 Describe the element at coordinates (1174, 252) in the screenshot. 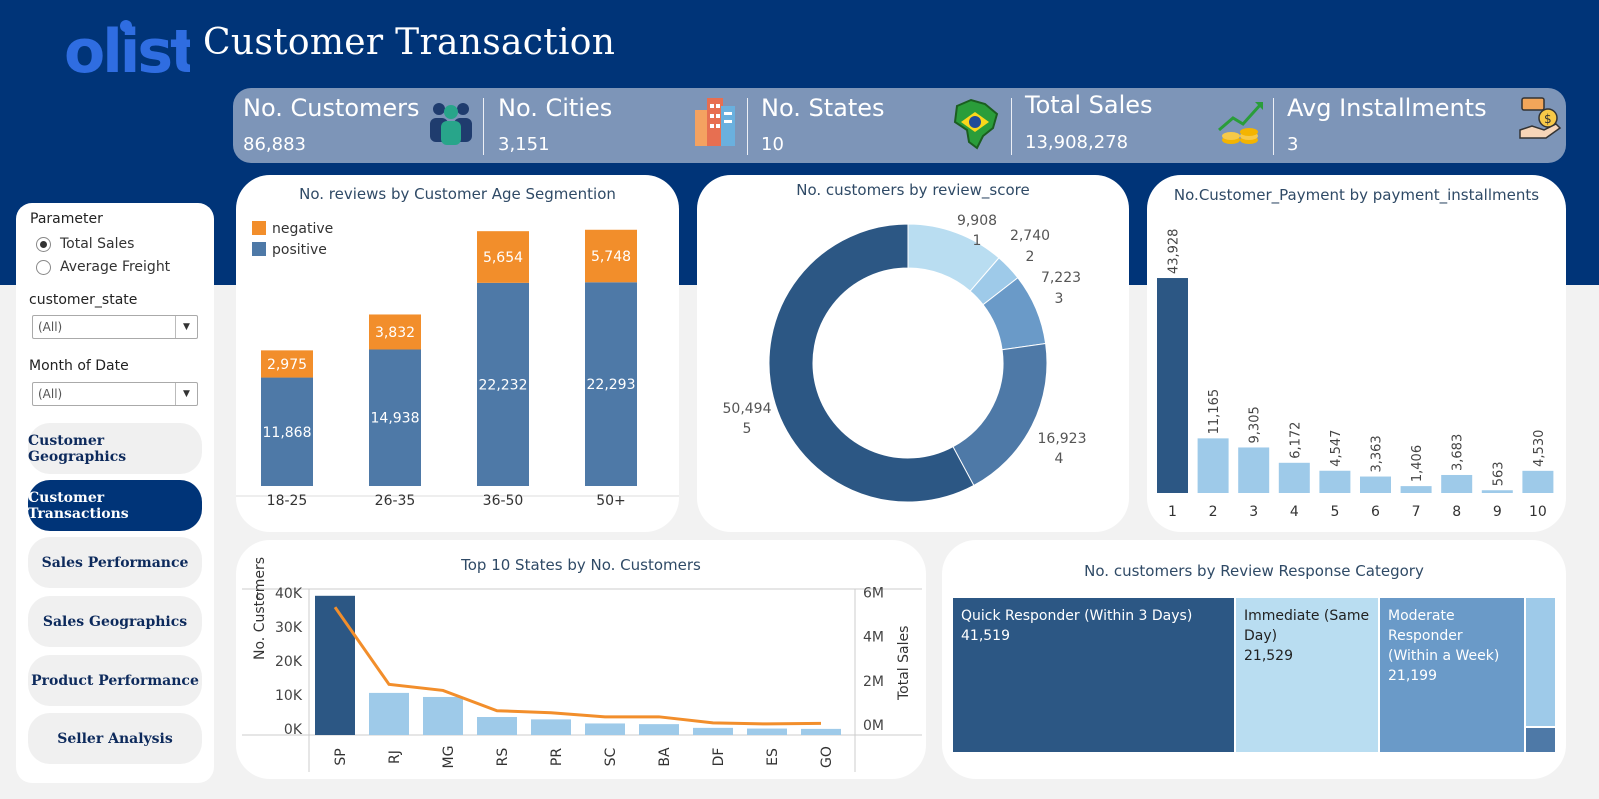

I see `bar-value-label: 43,928` at that location.